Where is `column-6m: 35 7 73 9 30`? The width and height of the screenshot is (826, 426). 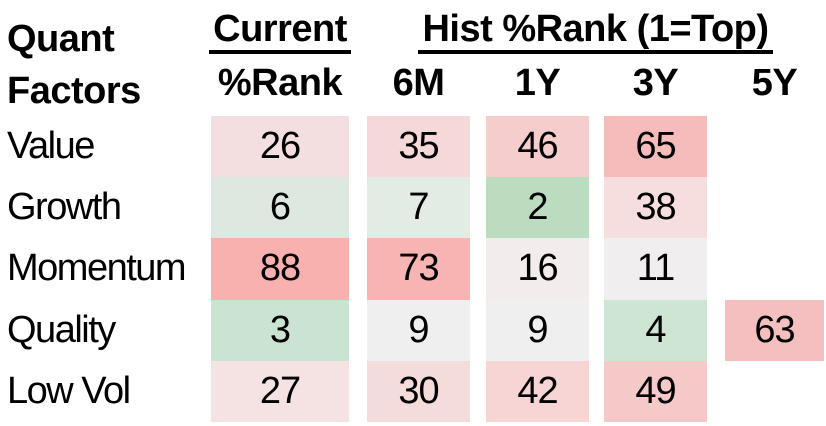 column-6m: 35 7 73 9 30 is located at coordinates (418, 269).